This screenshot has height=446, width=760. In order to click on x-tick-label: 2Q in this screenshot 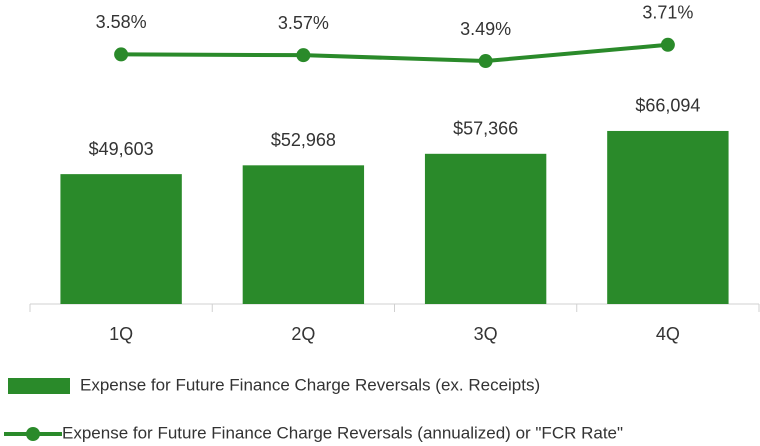, I will do `click(303, 334)`.